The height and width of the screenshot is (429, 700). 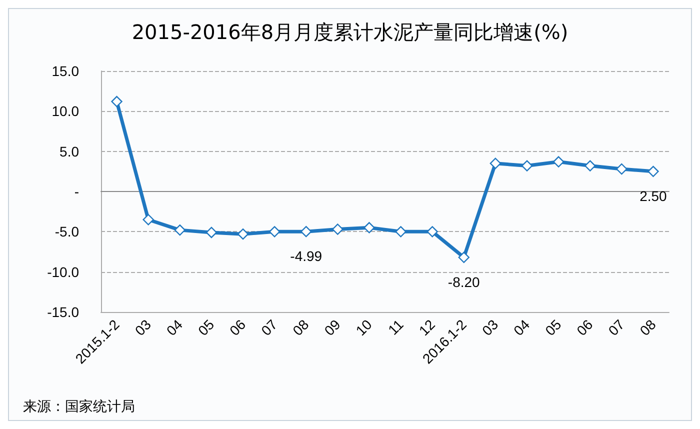 I want to click on source-note: 来源：国家统计局, so click(x=79, y=407).